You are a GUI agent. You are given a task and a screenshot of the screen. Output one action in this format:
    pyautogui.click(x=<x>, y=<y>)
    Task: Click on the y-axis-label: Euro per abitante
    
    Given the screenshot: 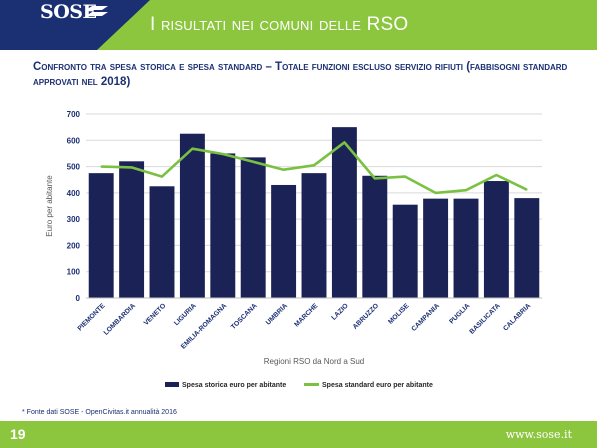 What is the action you would take?
    pyautogui.click(x=49, y=206)
    